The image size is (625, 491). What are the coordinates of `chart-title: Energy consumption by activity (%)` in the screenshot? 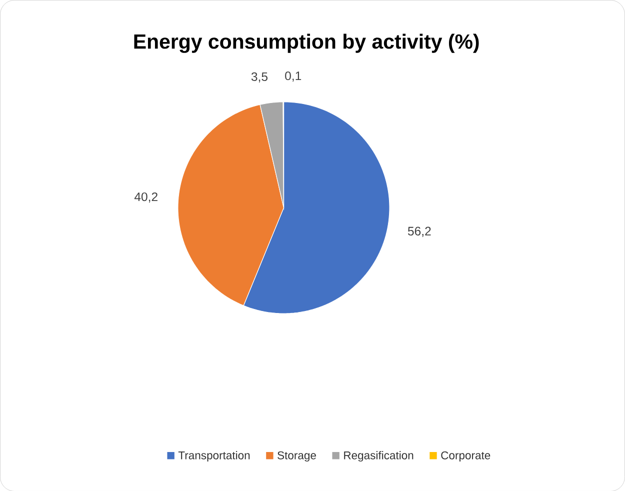 It's located at (306, 43).